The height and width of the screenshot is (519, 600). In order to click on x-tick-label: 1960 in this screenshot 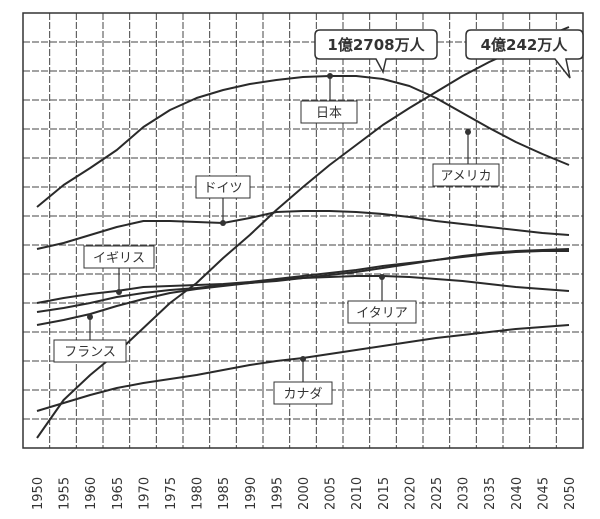, I will do `click(91, 493)`.